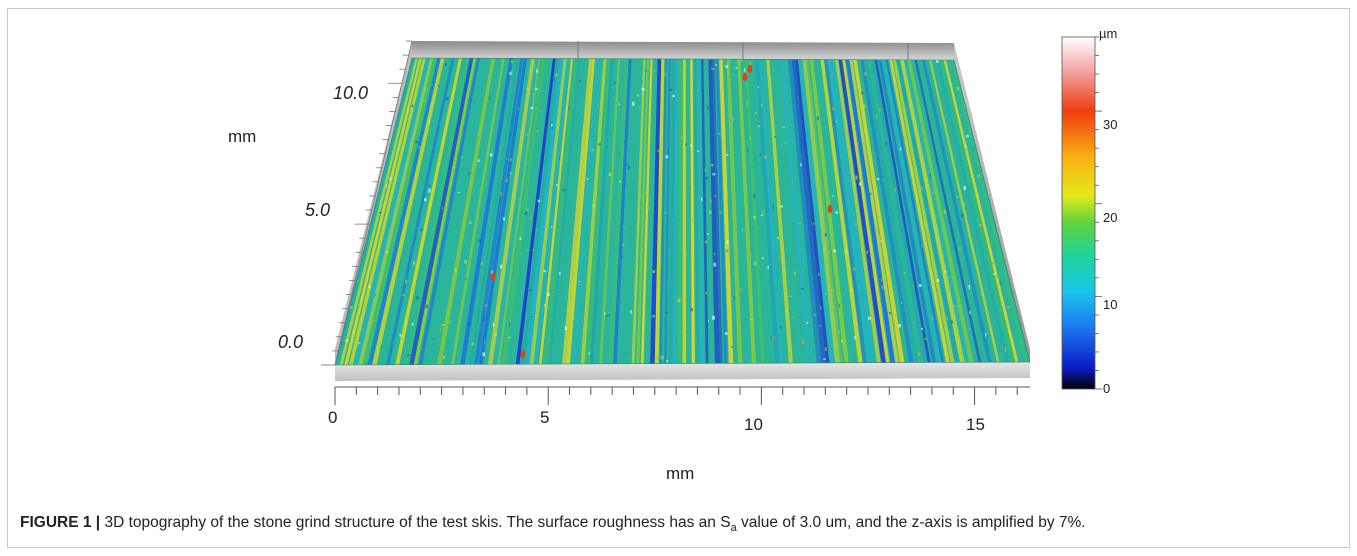 The image size is (1357, 556). What do you see at coordinates (290, 342) in the screenshot?
I see `y-axis-tick-label-0: 0.0` at bounding box center [290, 342].